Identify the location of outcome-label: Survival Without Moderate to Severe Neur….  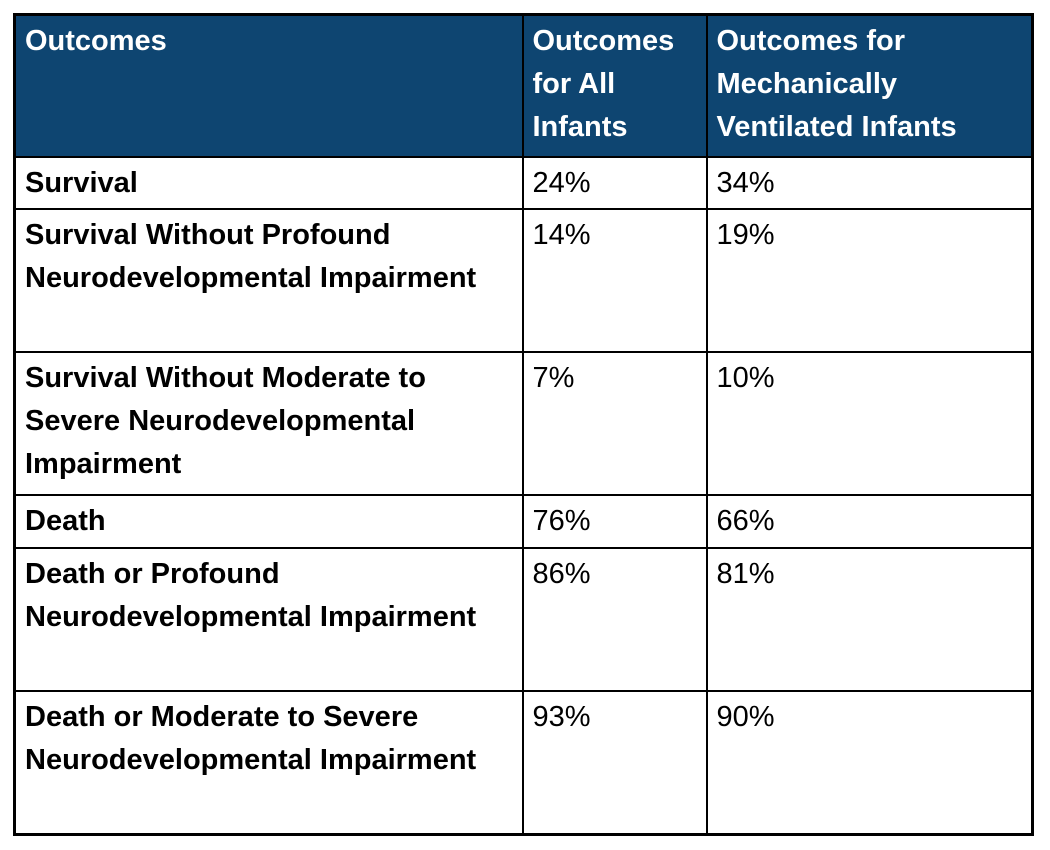
(268, 424).